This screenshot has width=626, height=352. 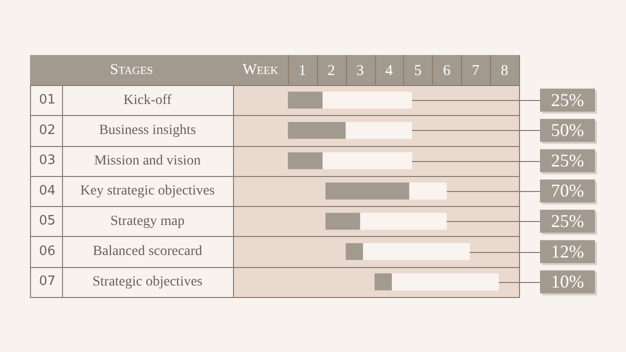 I want to click on y-tick-label: Mission and vision, so click(x=147, y=160).